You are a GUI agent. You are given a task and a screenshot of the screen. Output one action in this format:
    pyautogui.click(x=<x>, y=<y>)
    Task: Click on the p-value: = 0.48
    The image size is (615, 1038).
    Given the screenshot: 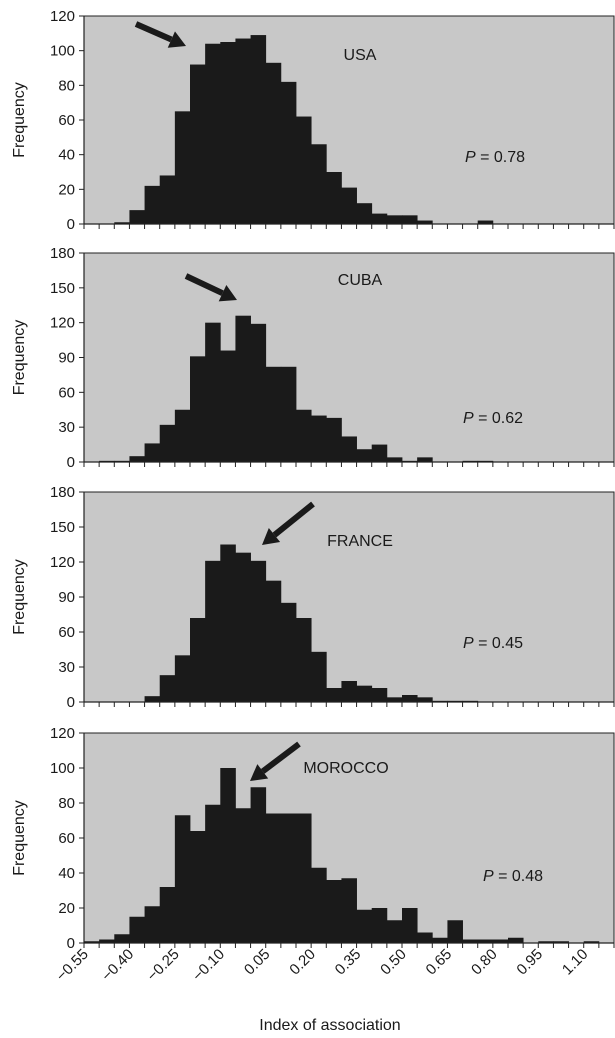 What is the action you would take?
    pyautogui.click(x=518, y=876)
    